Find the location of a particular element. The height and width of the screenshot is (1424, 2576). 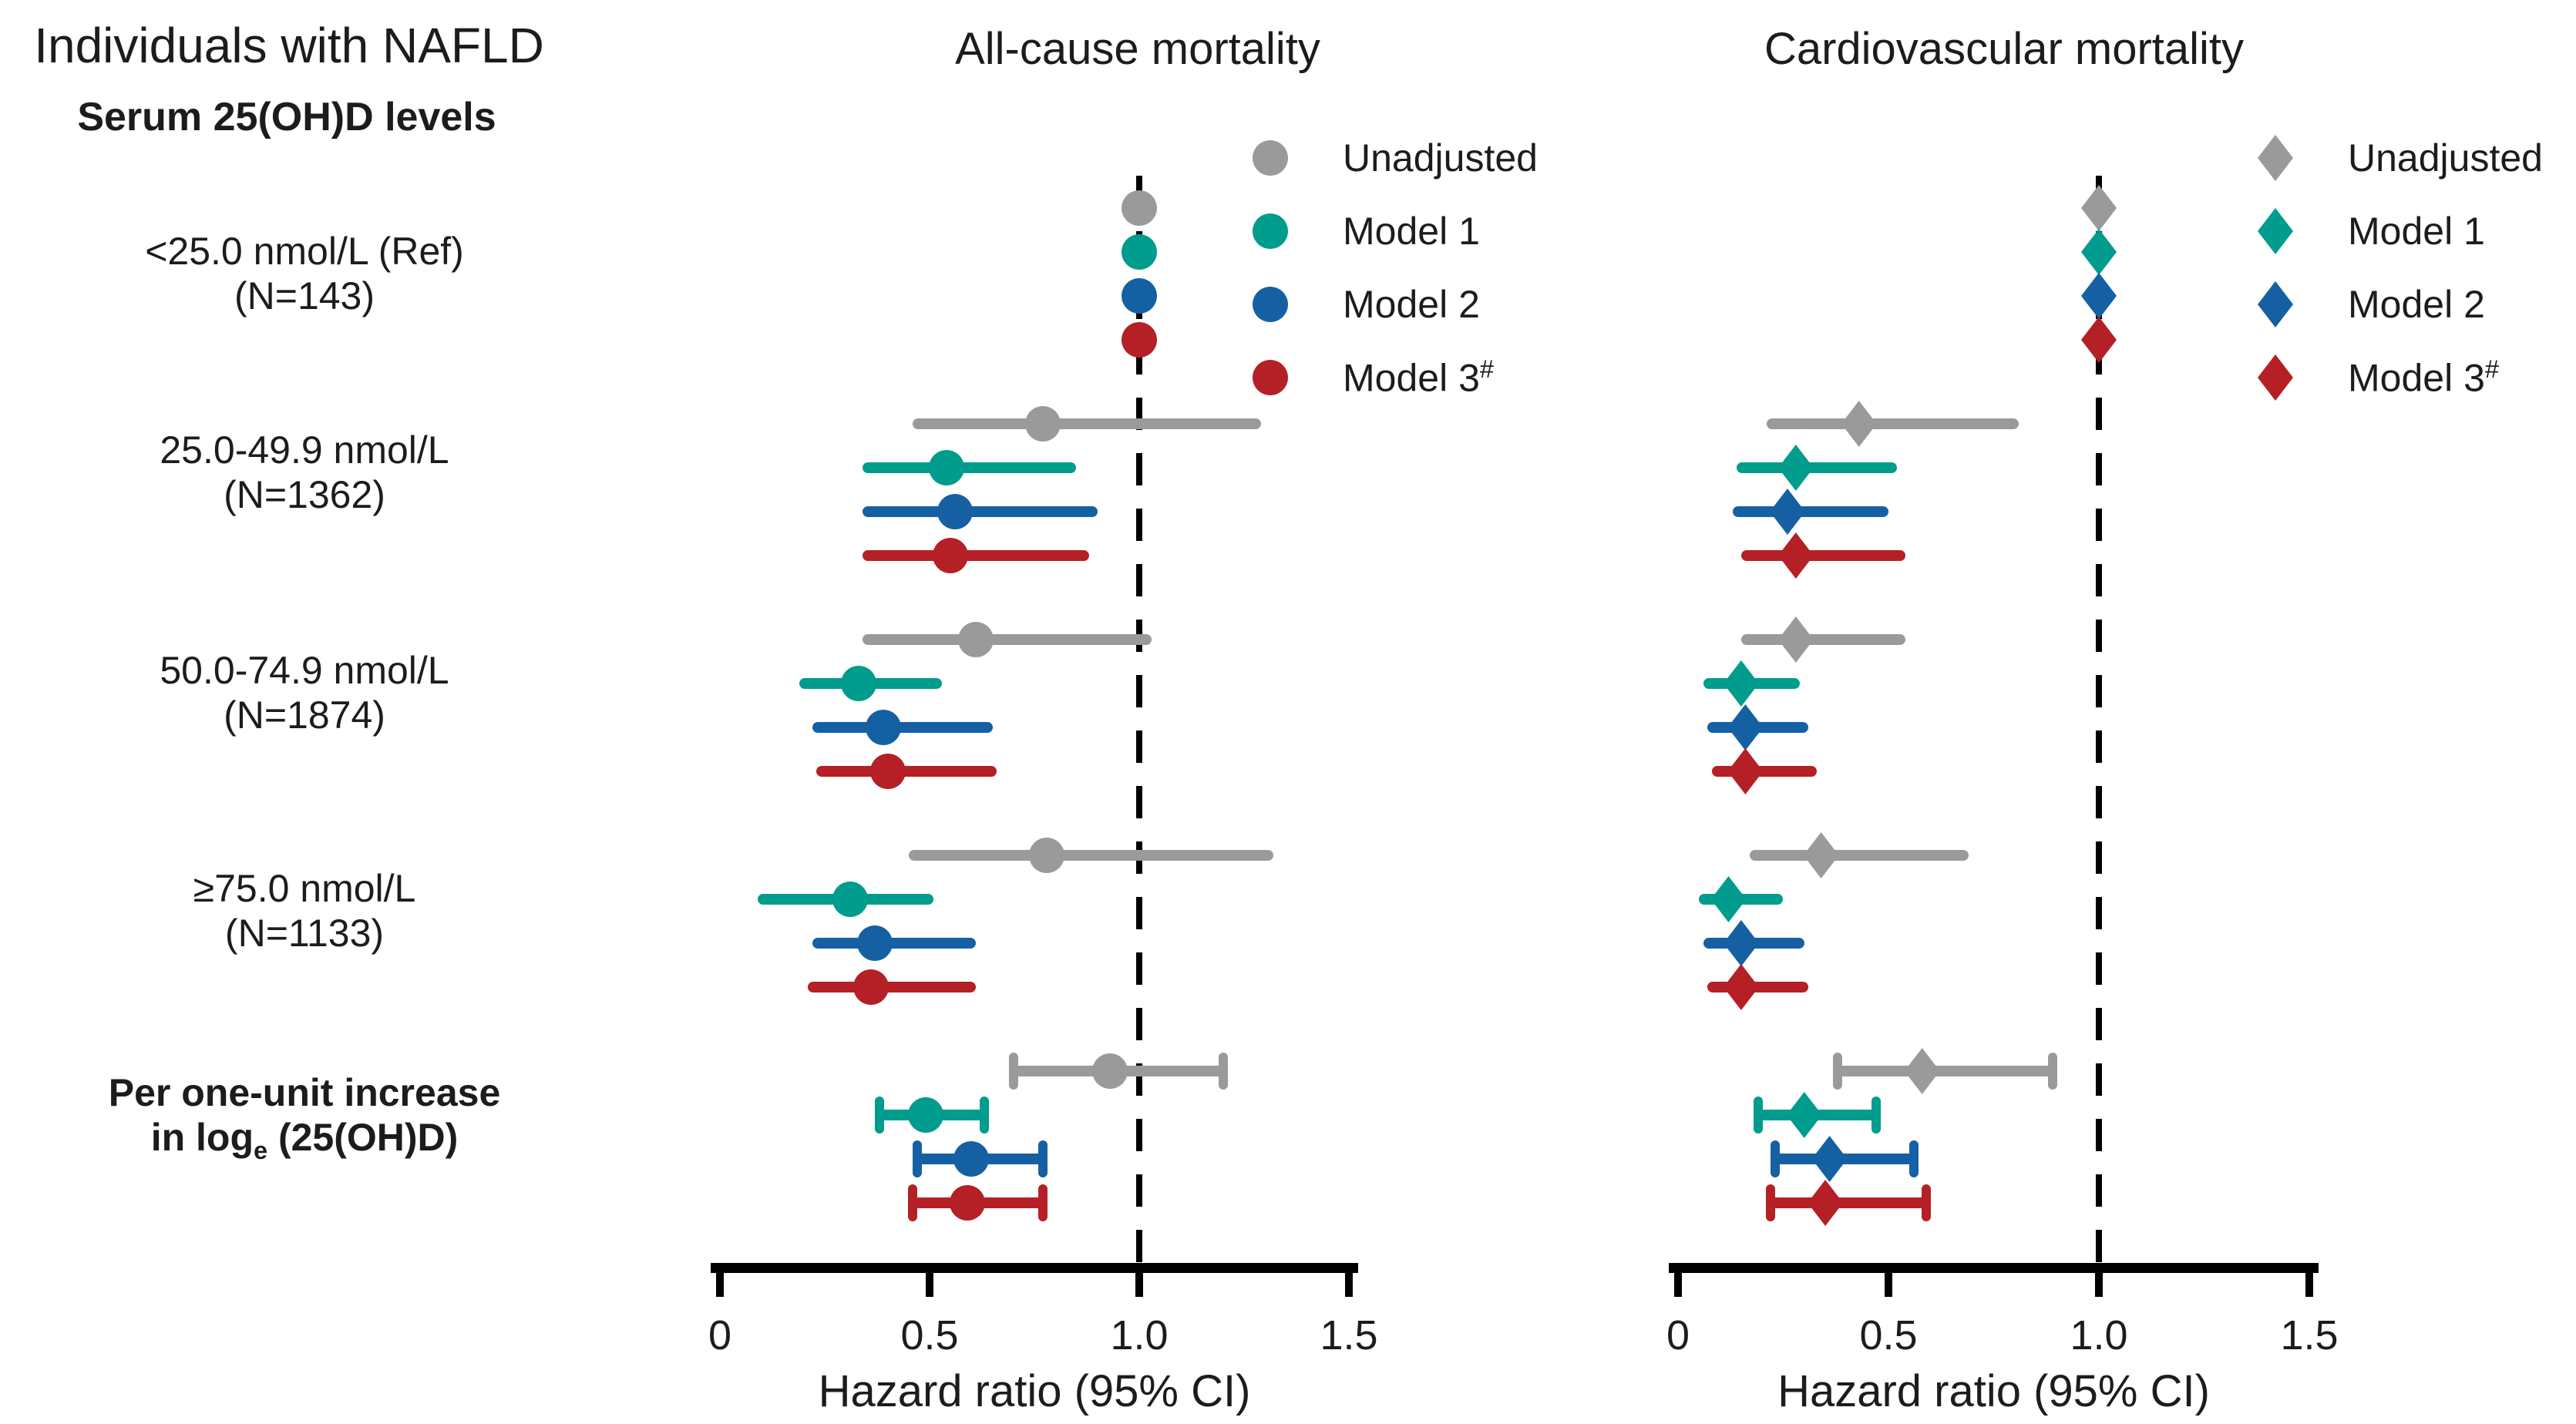

x-tick-label: 1.0 is located at coordinates (1139, 1335).